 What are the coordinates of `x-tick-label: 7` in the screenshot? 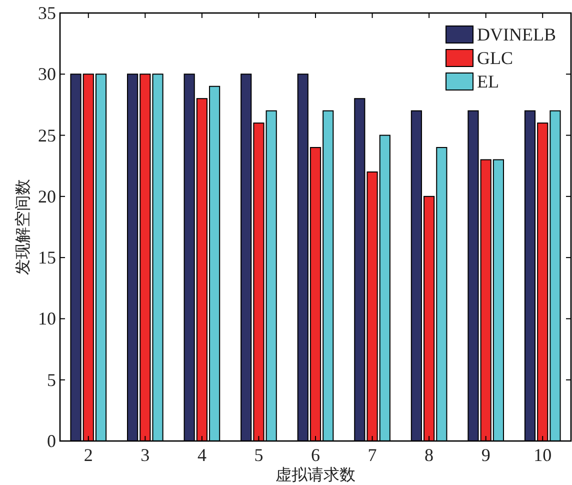 It's located at (372, 455).